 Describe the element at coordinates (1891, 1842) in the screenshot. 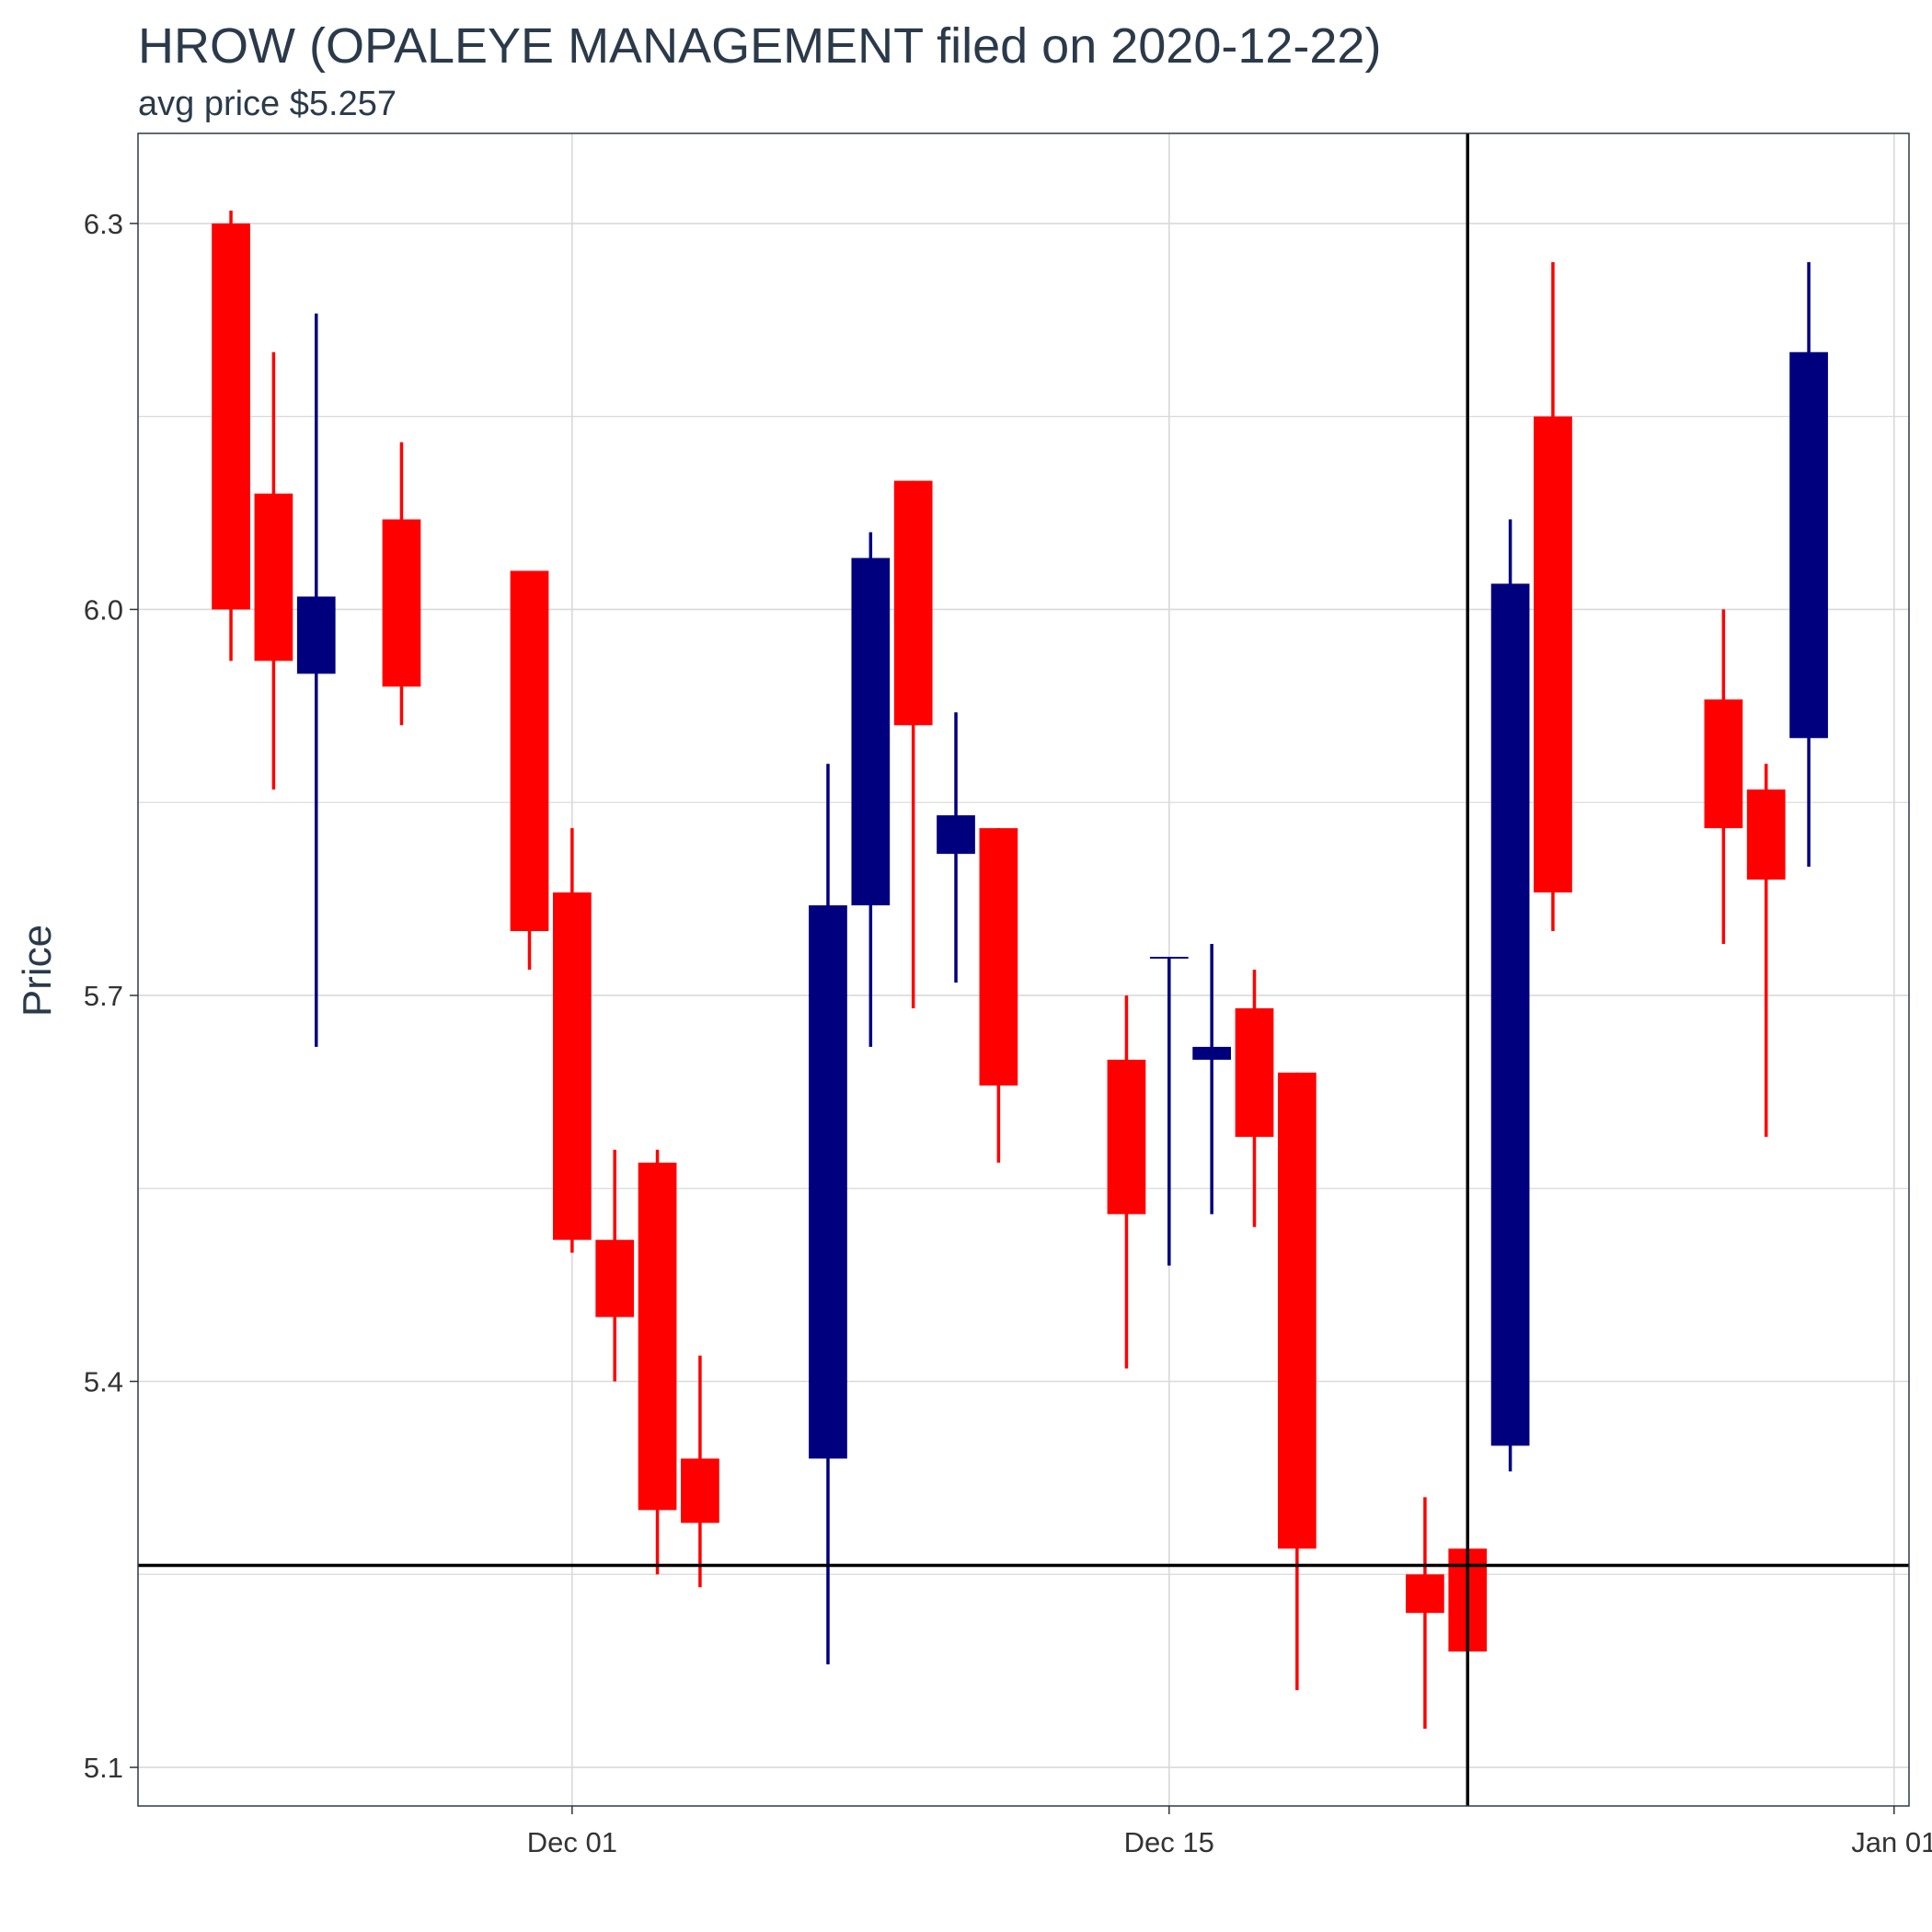

I see `x-tick-label: Jan 01` at that location.